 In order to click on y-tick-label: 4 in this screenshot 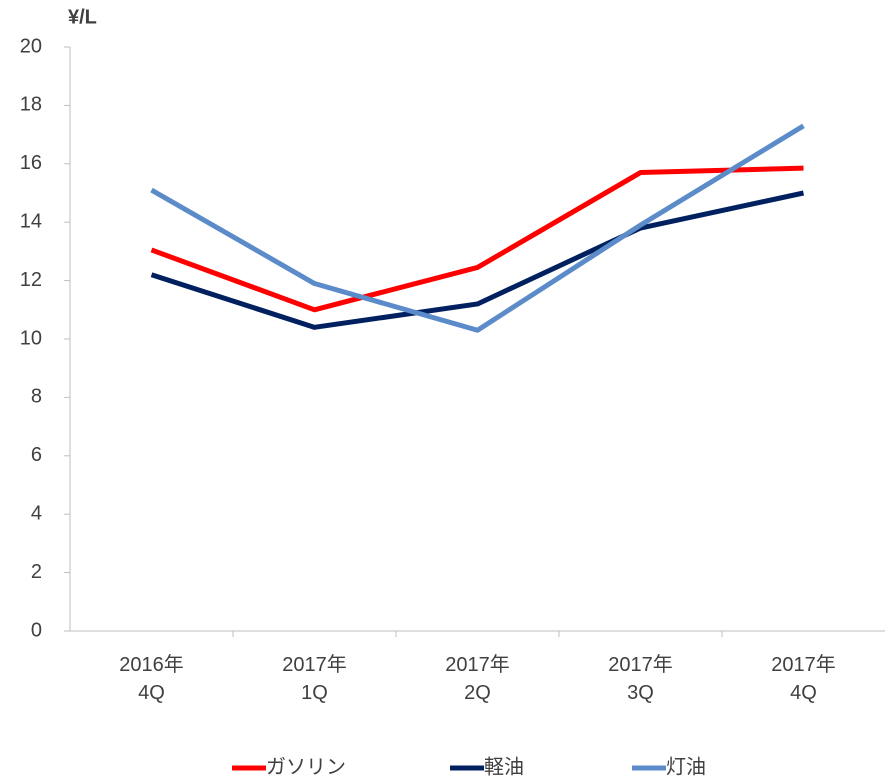, I will do `click(36, 513)`.